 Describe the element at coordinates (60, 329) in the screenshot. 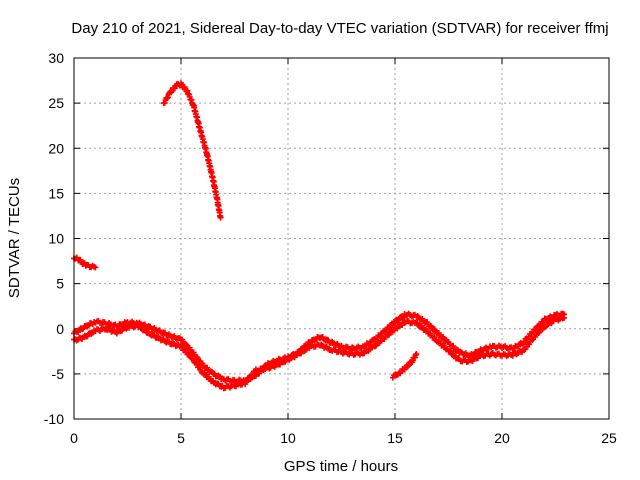

I see `y-tick-label: 0` at that location.